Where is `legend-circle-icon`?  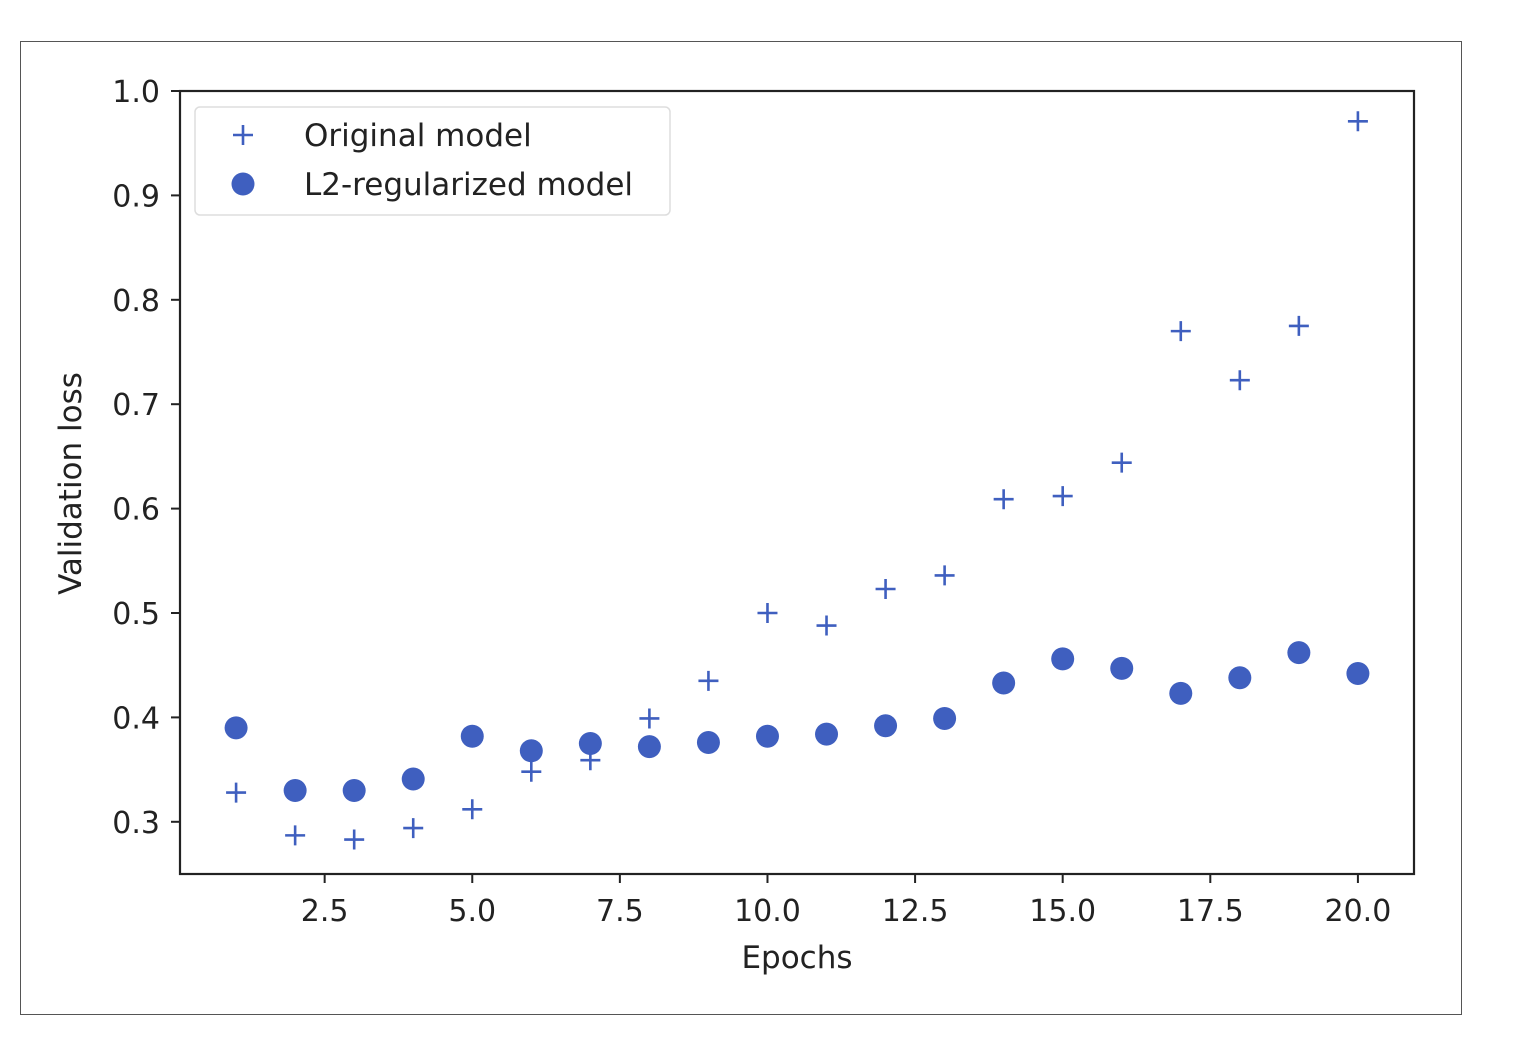 legend-circle-icon is located at coordinates (243, 184).